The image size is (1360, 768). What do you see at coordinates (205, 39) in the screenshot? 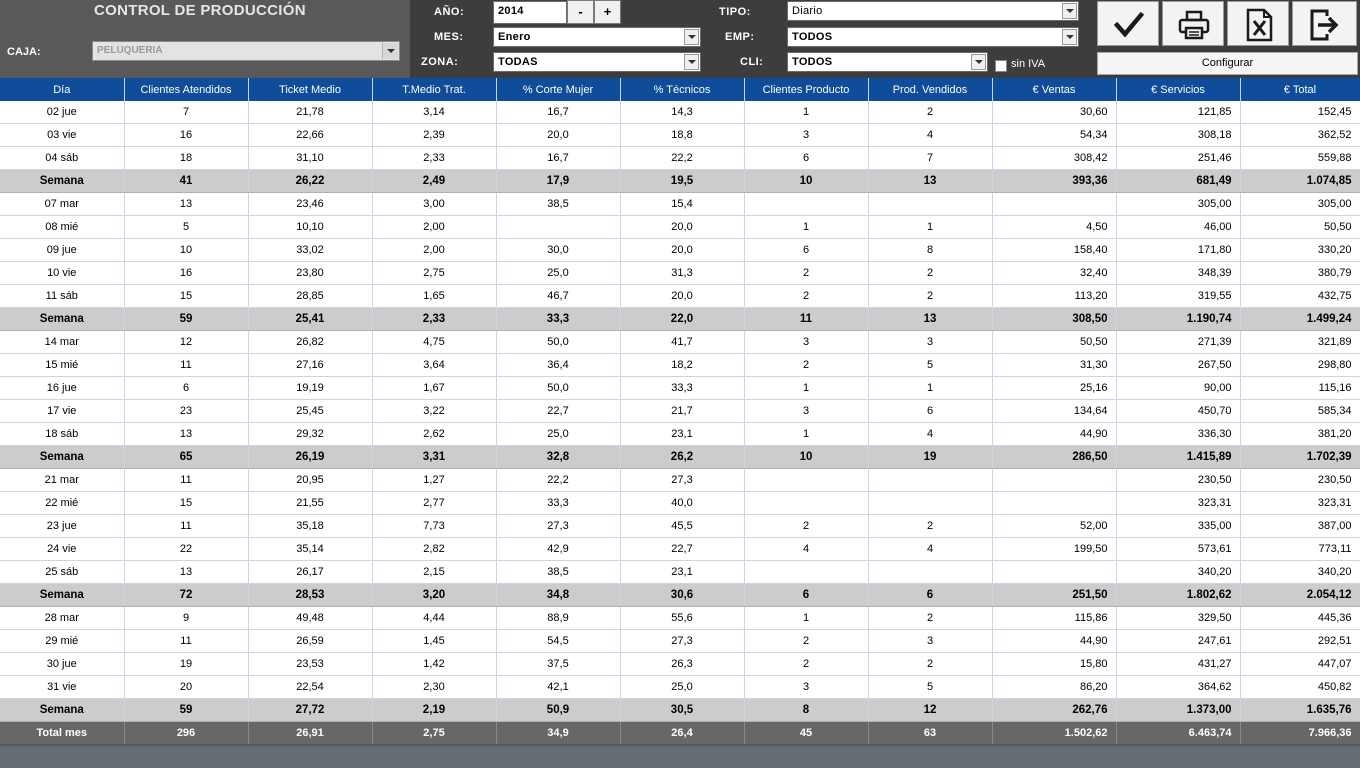
I see `left-header-panel: CONTROL DE PRODUCCIÓN CAJA: PELUQUERIA` at bounding box center [205, 39].